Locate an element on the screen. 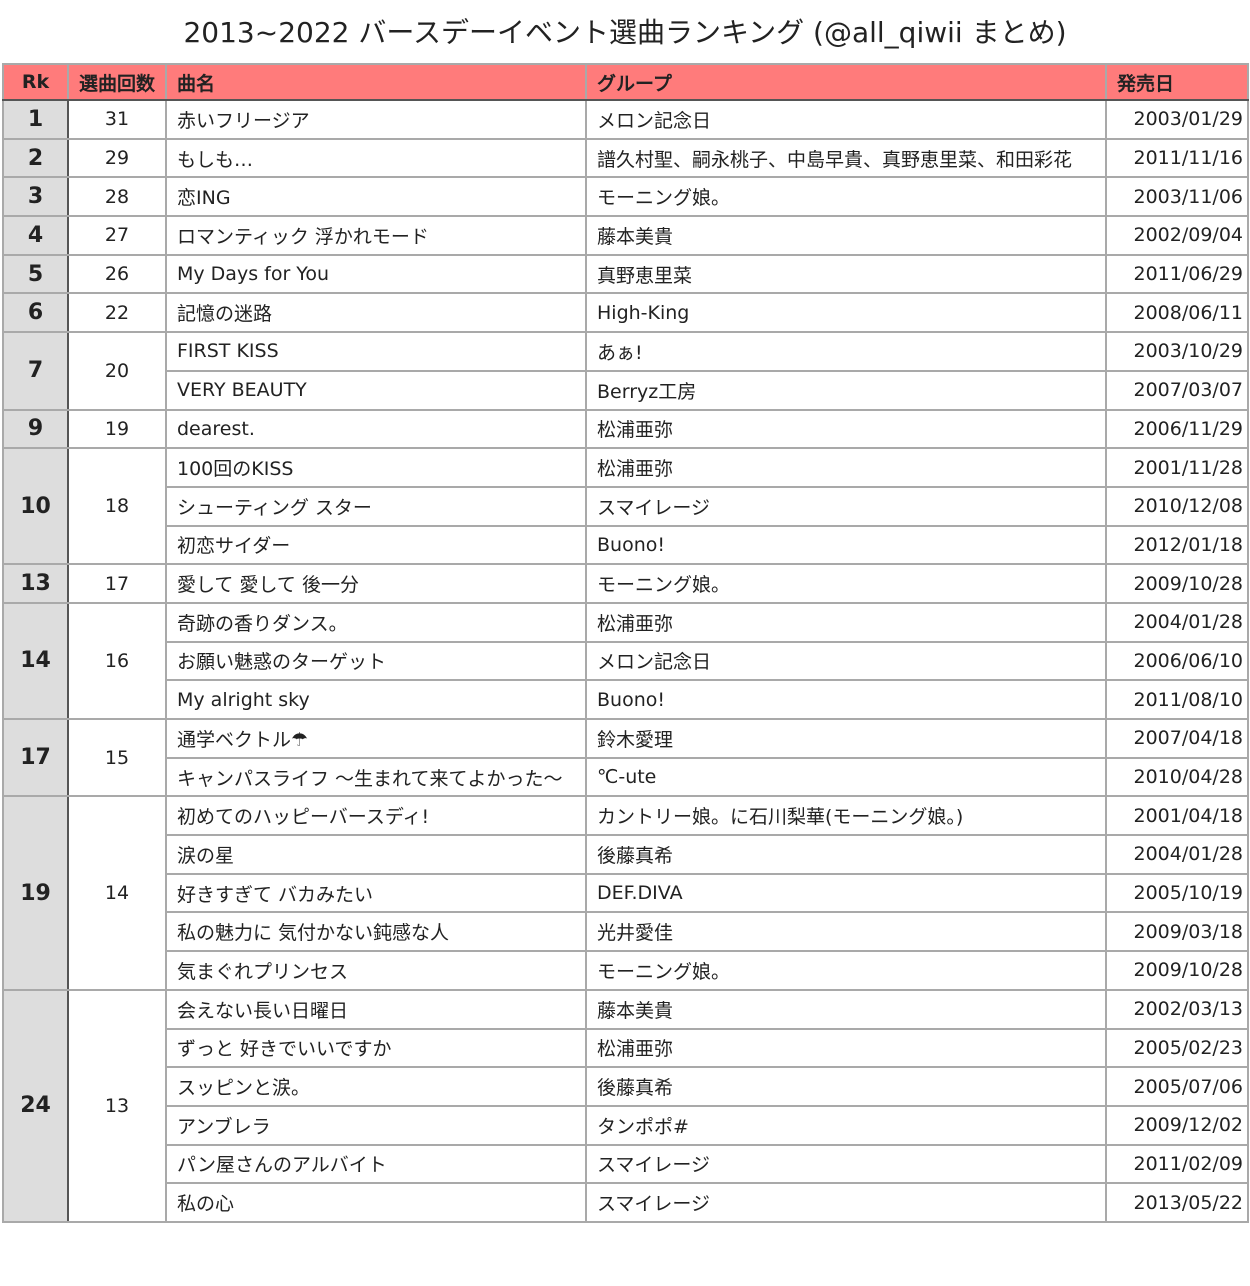  date-cell: 2003/10/29 is located at coordinates (1177, 351).